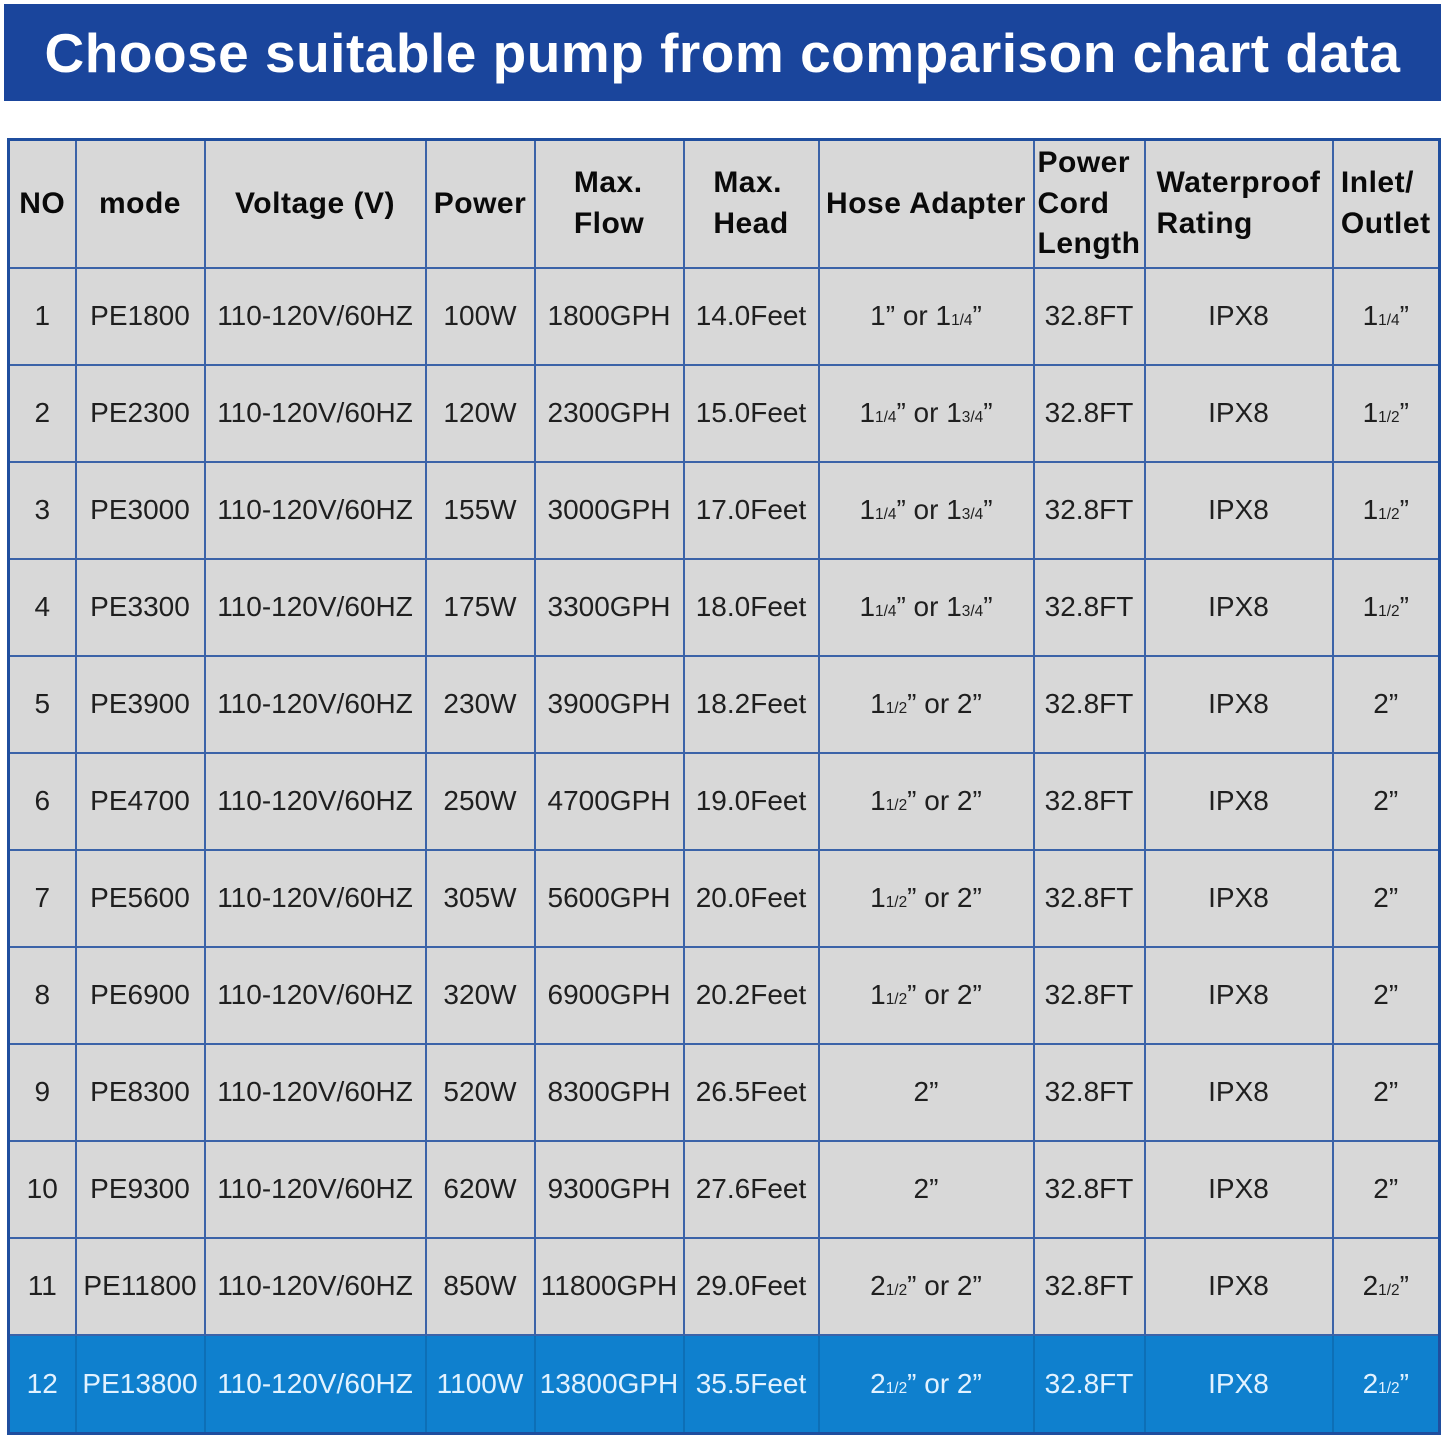  I want to click on cell-no: 8, so click(42, 995).